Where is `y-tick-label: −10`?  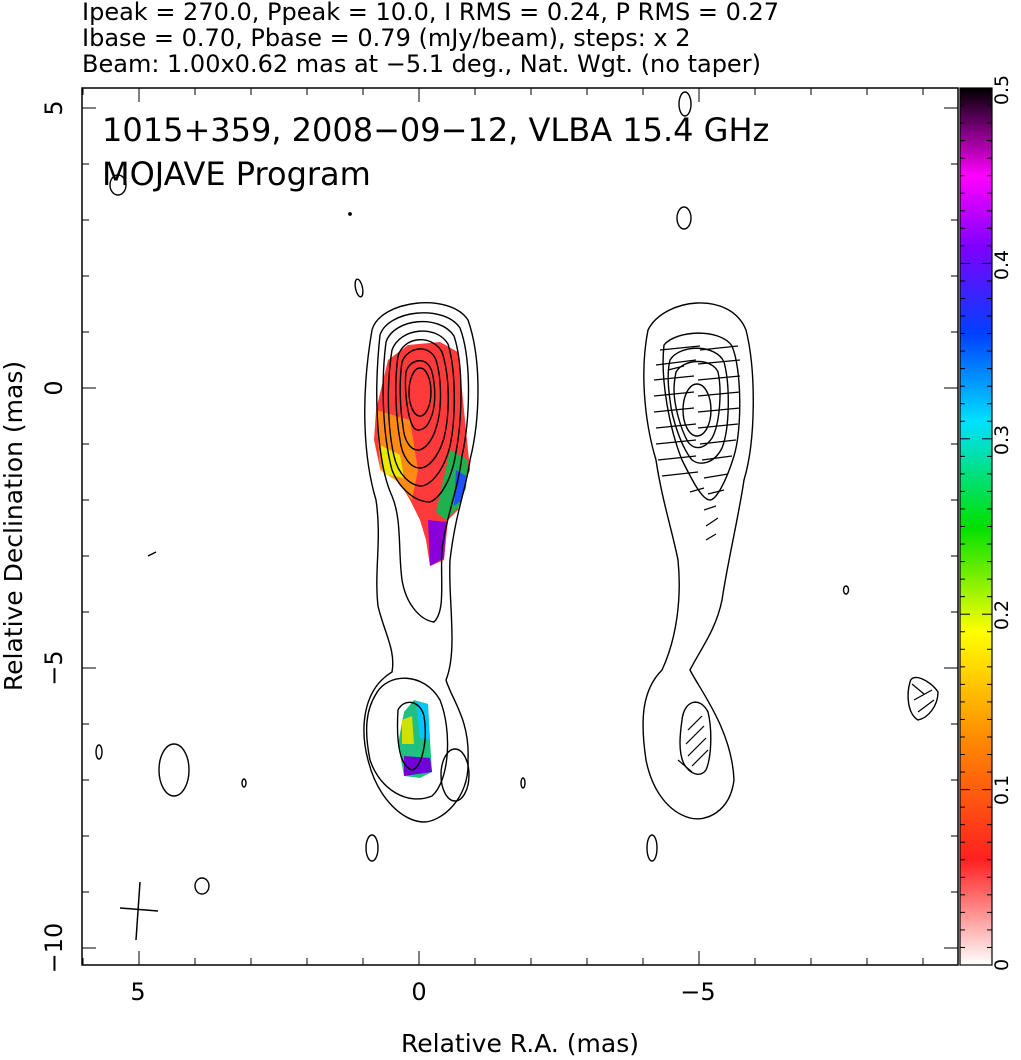
y-tick-label: −10 is located at coordinates (54, 948).